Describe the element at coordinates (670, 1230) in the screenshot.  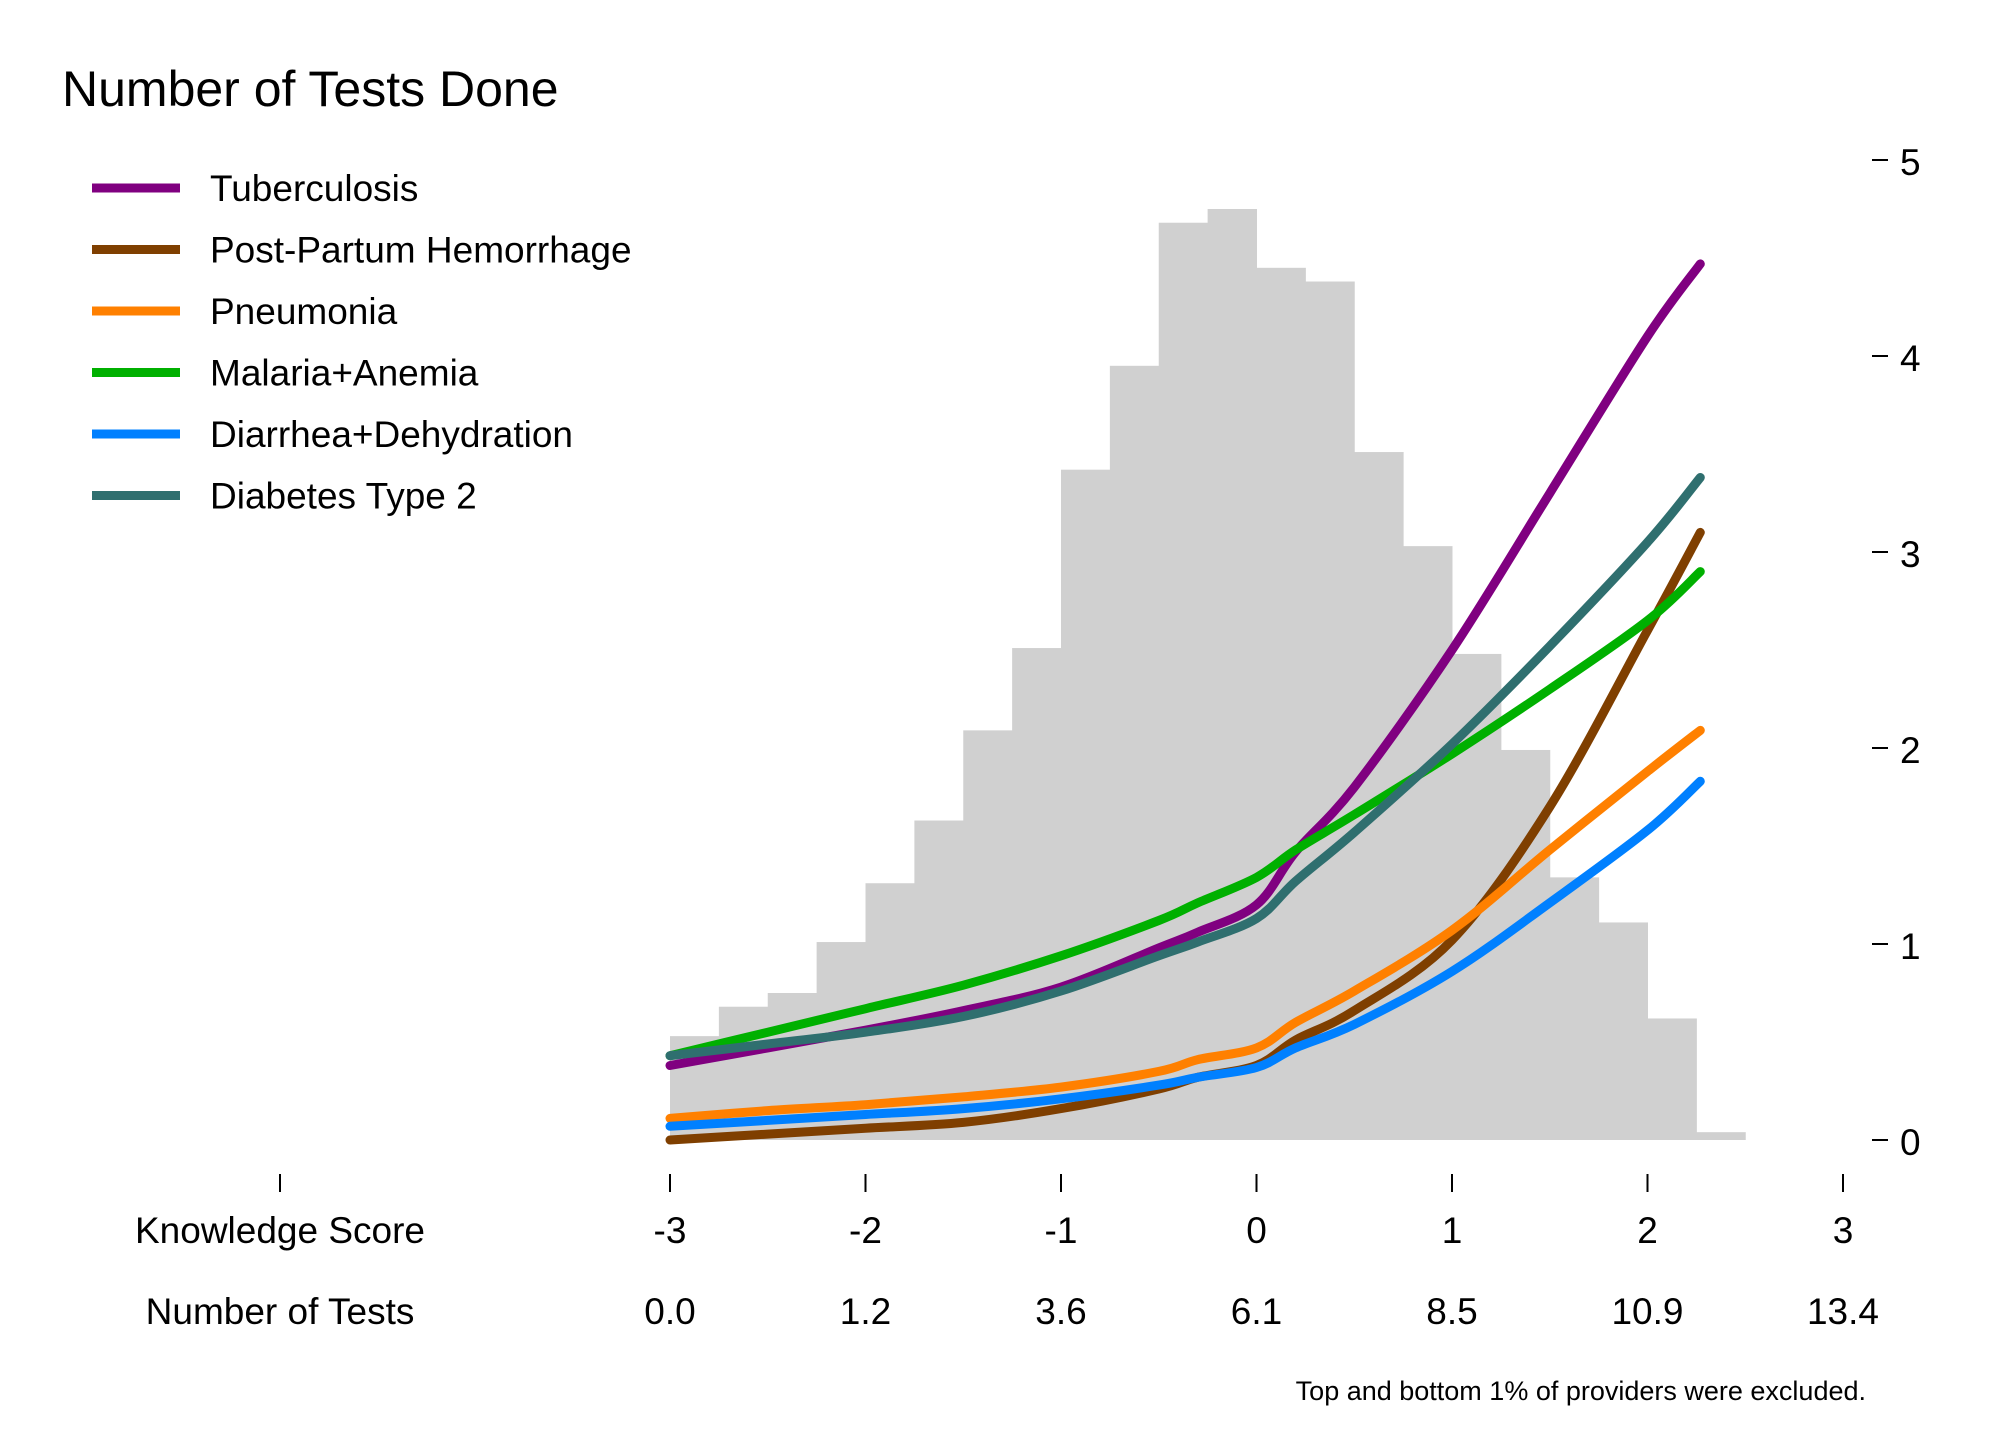
I see `x-tick-label: -3` at that location.